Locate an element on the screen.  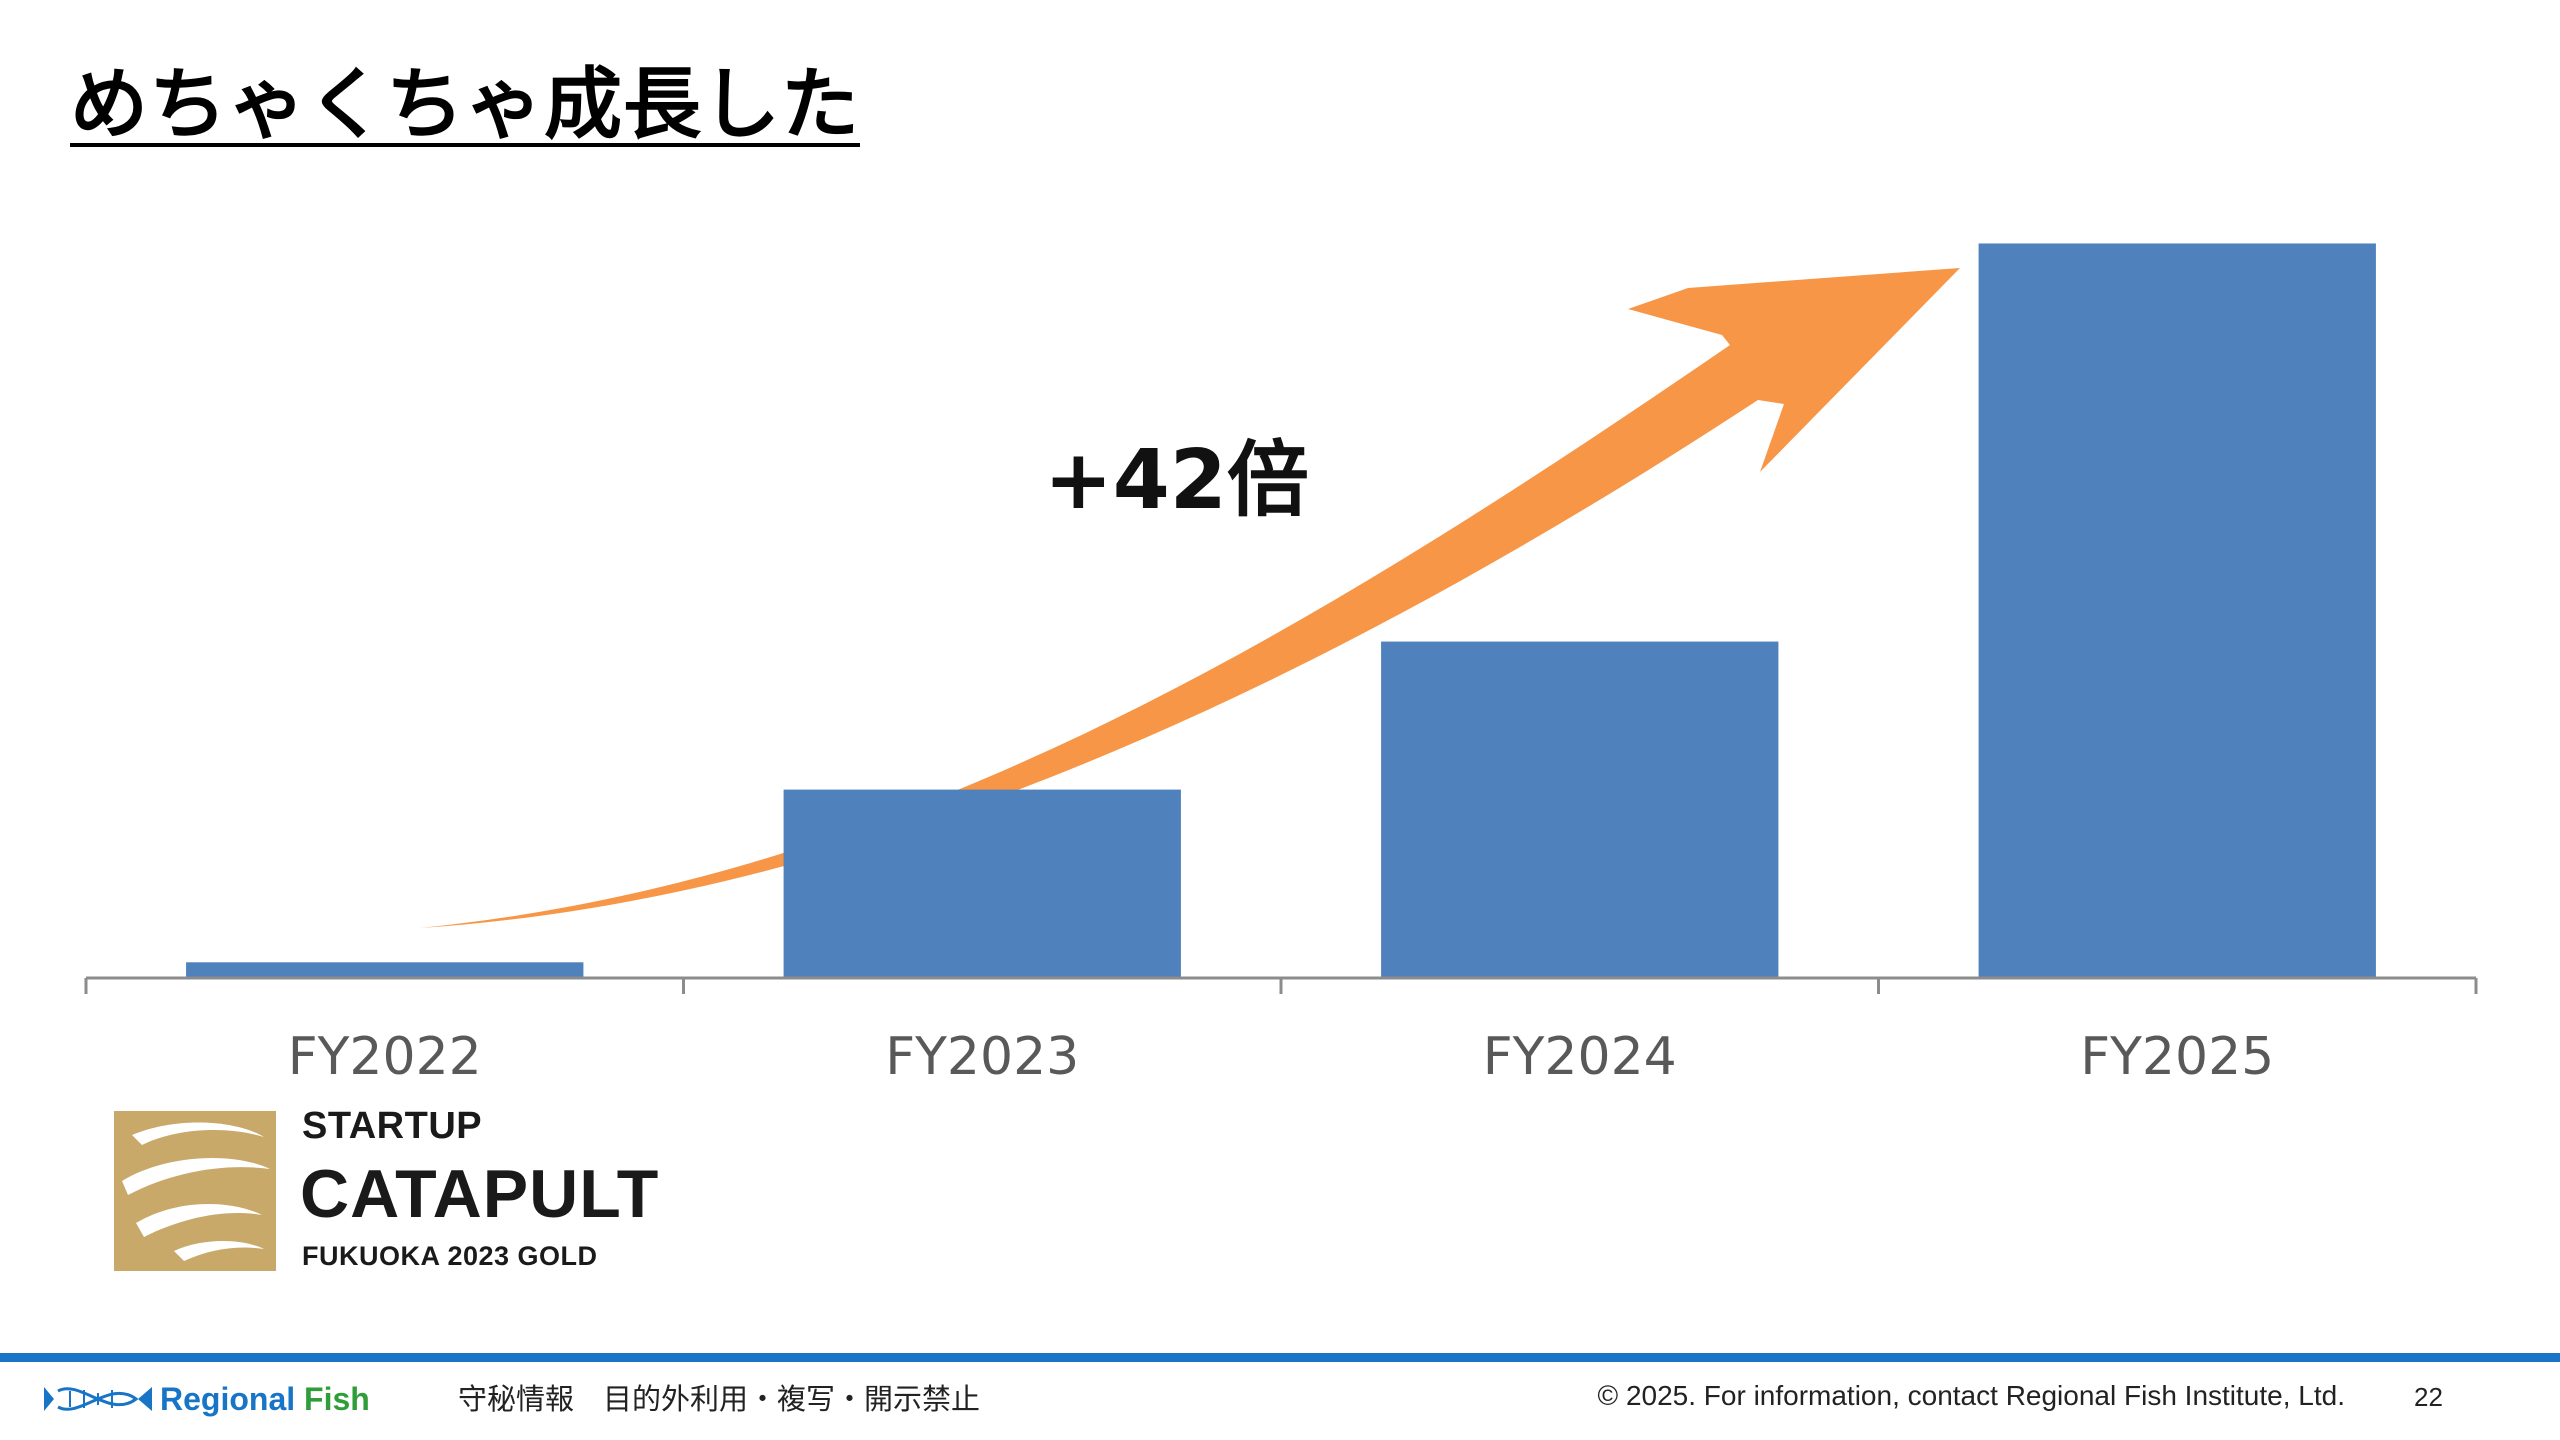
growth-multiplier-label: +42倍 is located at coordinates (1176, 480).